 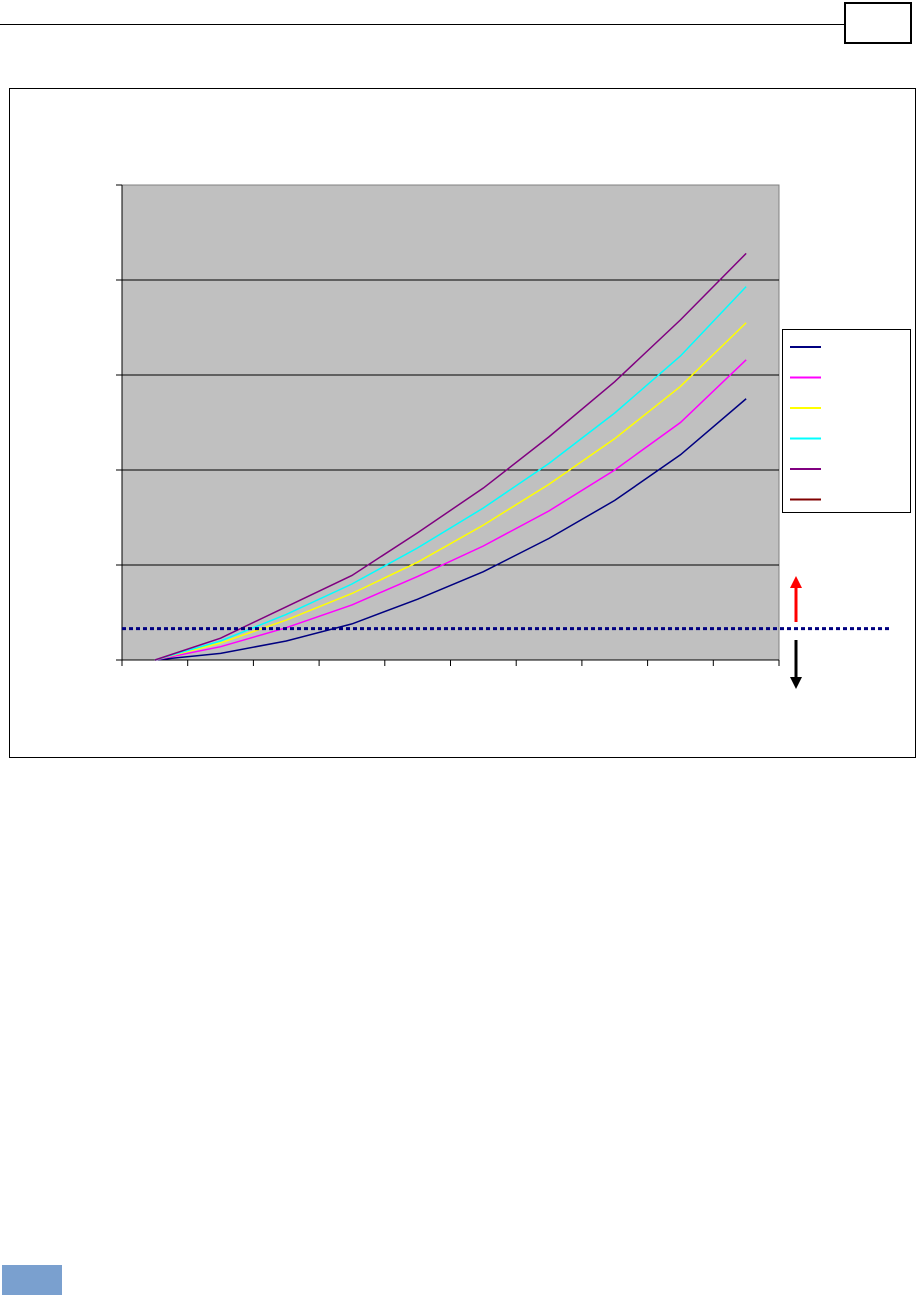 I want to click on header-rule, so click(x=422, y=24).